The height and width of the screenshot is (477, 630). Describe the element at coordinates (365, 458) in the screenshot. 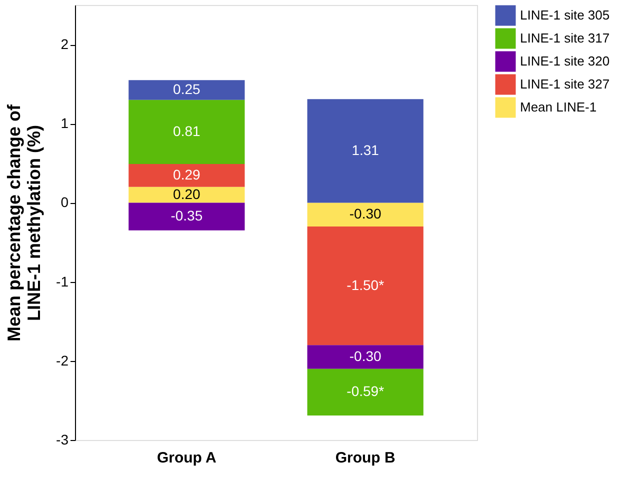

I see `x-tick-label: Group B` at that location.